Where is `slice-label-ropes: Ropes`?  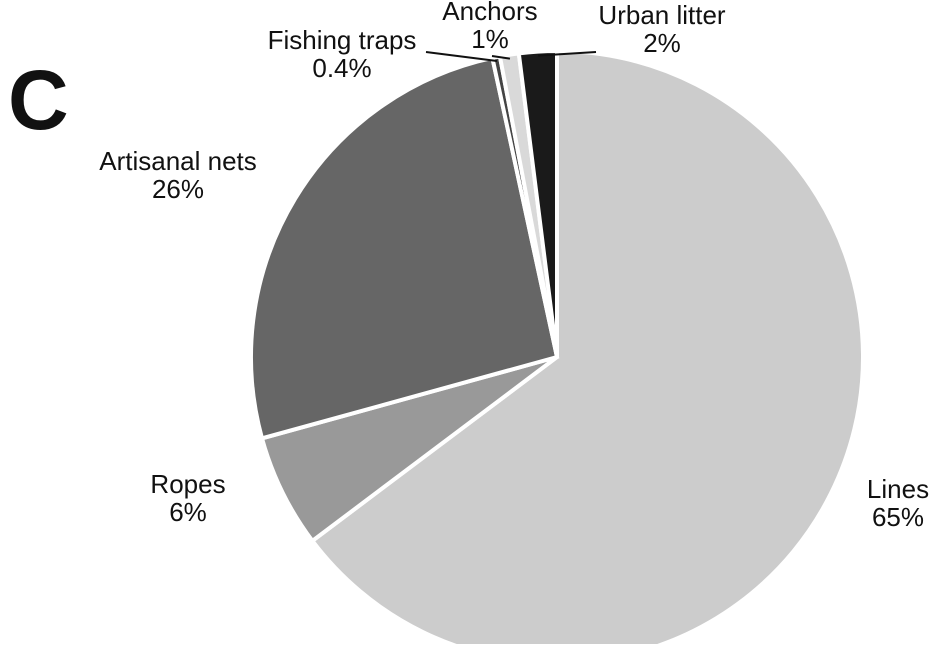
slice-label-ropes: Ropes is located at coordinates (187, 484).